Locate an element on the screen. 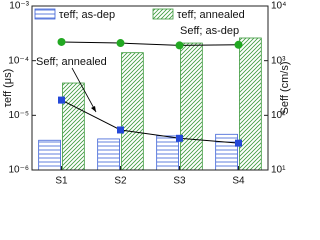  y-tick-label: 10⁻³ is located at coordinates (19, 6).